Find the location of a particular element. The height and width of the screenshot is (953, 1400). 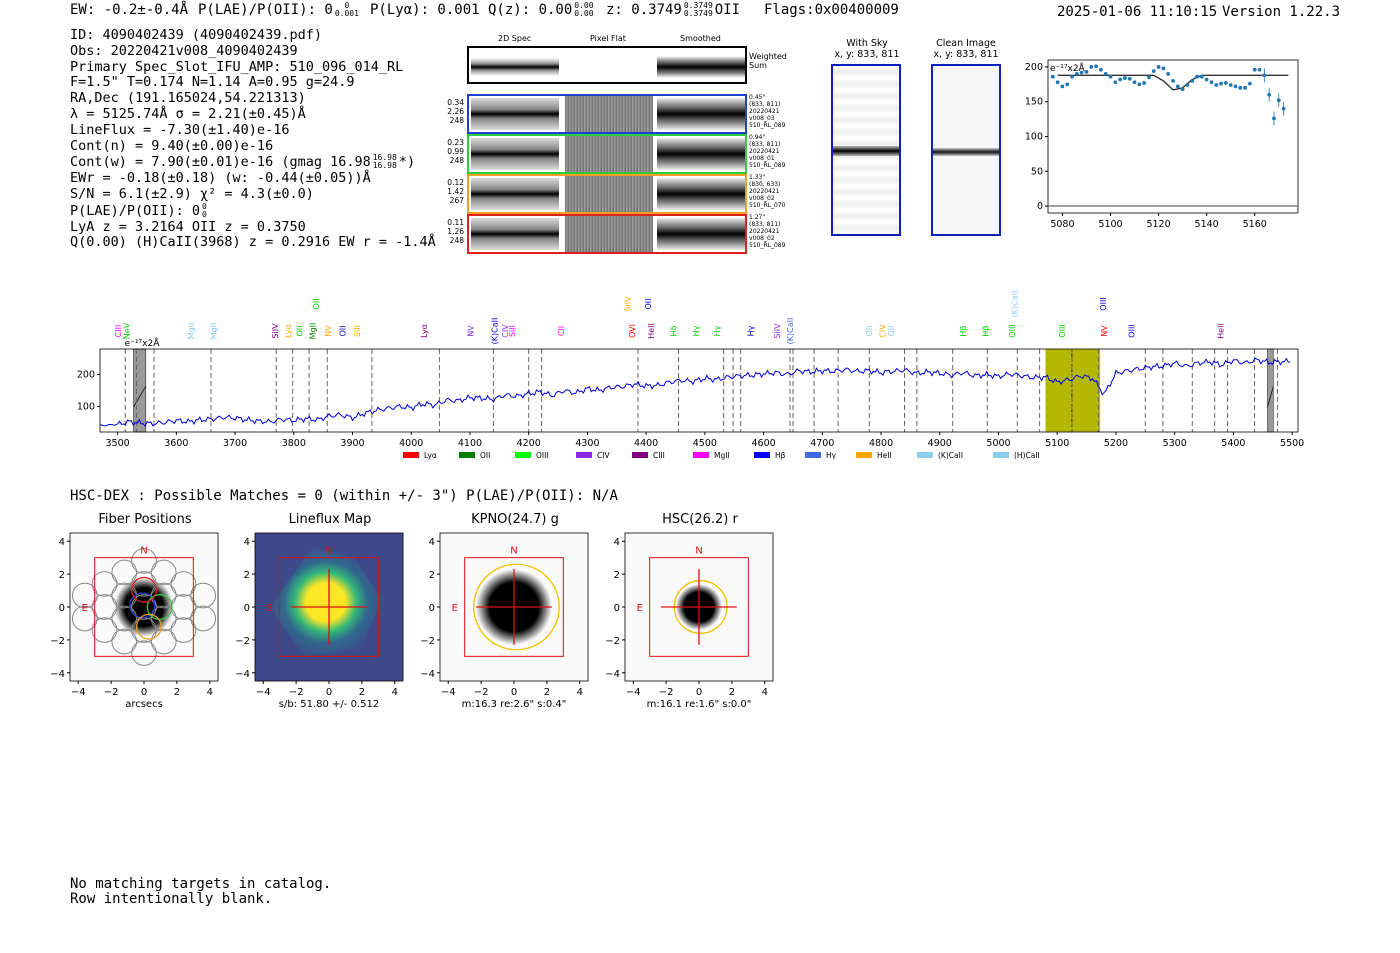

header-plya: P(Lyα): 0.001 is located at coordinates (425, 10).